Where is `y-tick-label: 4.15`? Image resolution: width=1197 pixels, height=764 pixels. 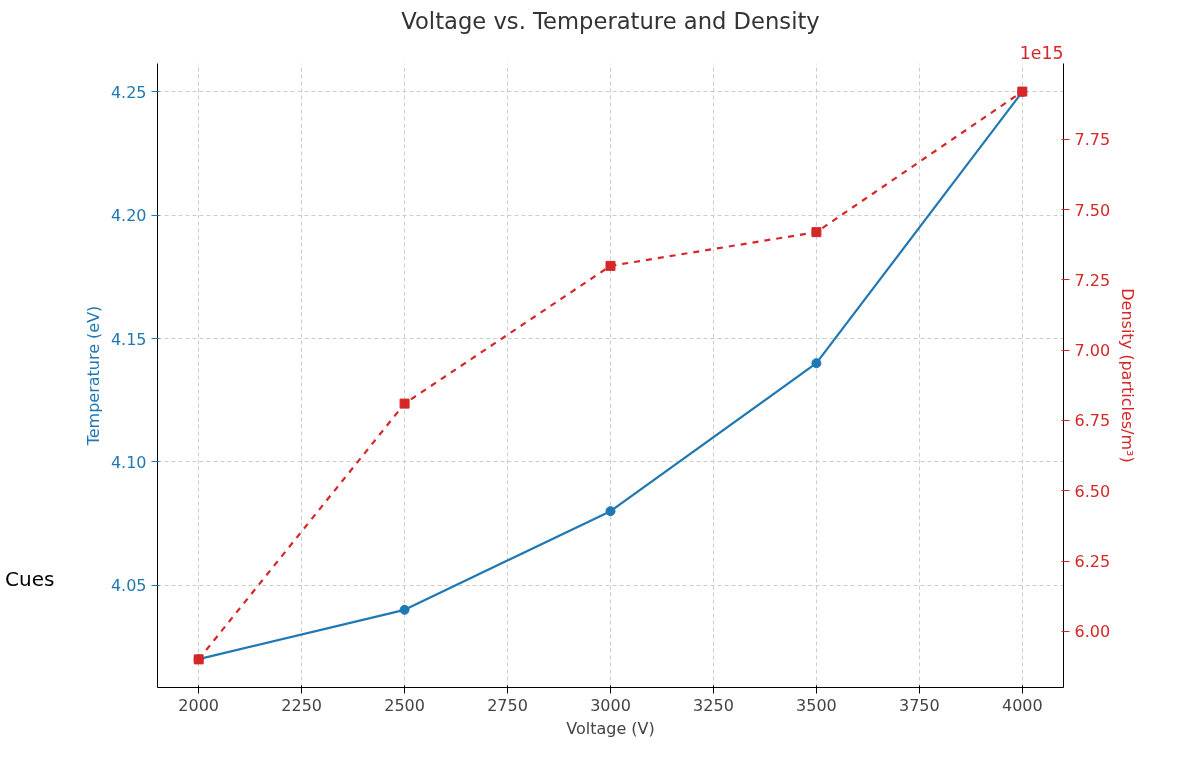
y-tick-label: 4.15 is located at coordinates (128, 339).